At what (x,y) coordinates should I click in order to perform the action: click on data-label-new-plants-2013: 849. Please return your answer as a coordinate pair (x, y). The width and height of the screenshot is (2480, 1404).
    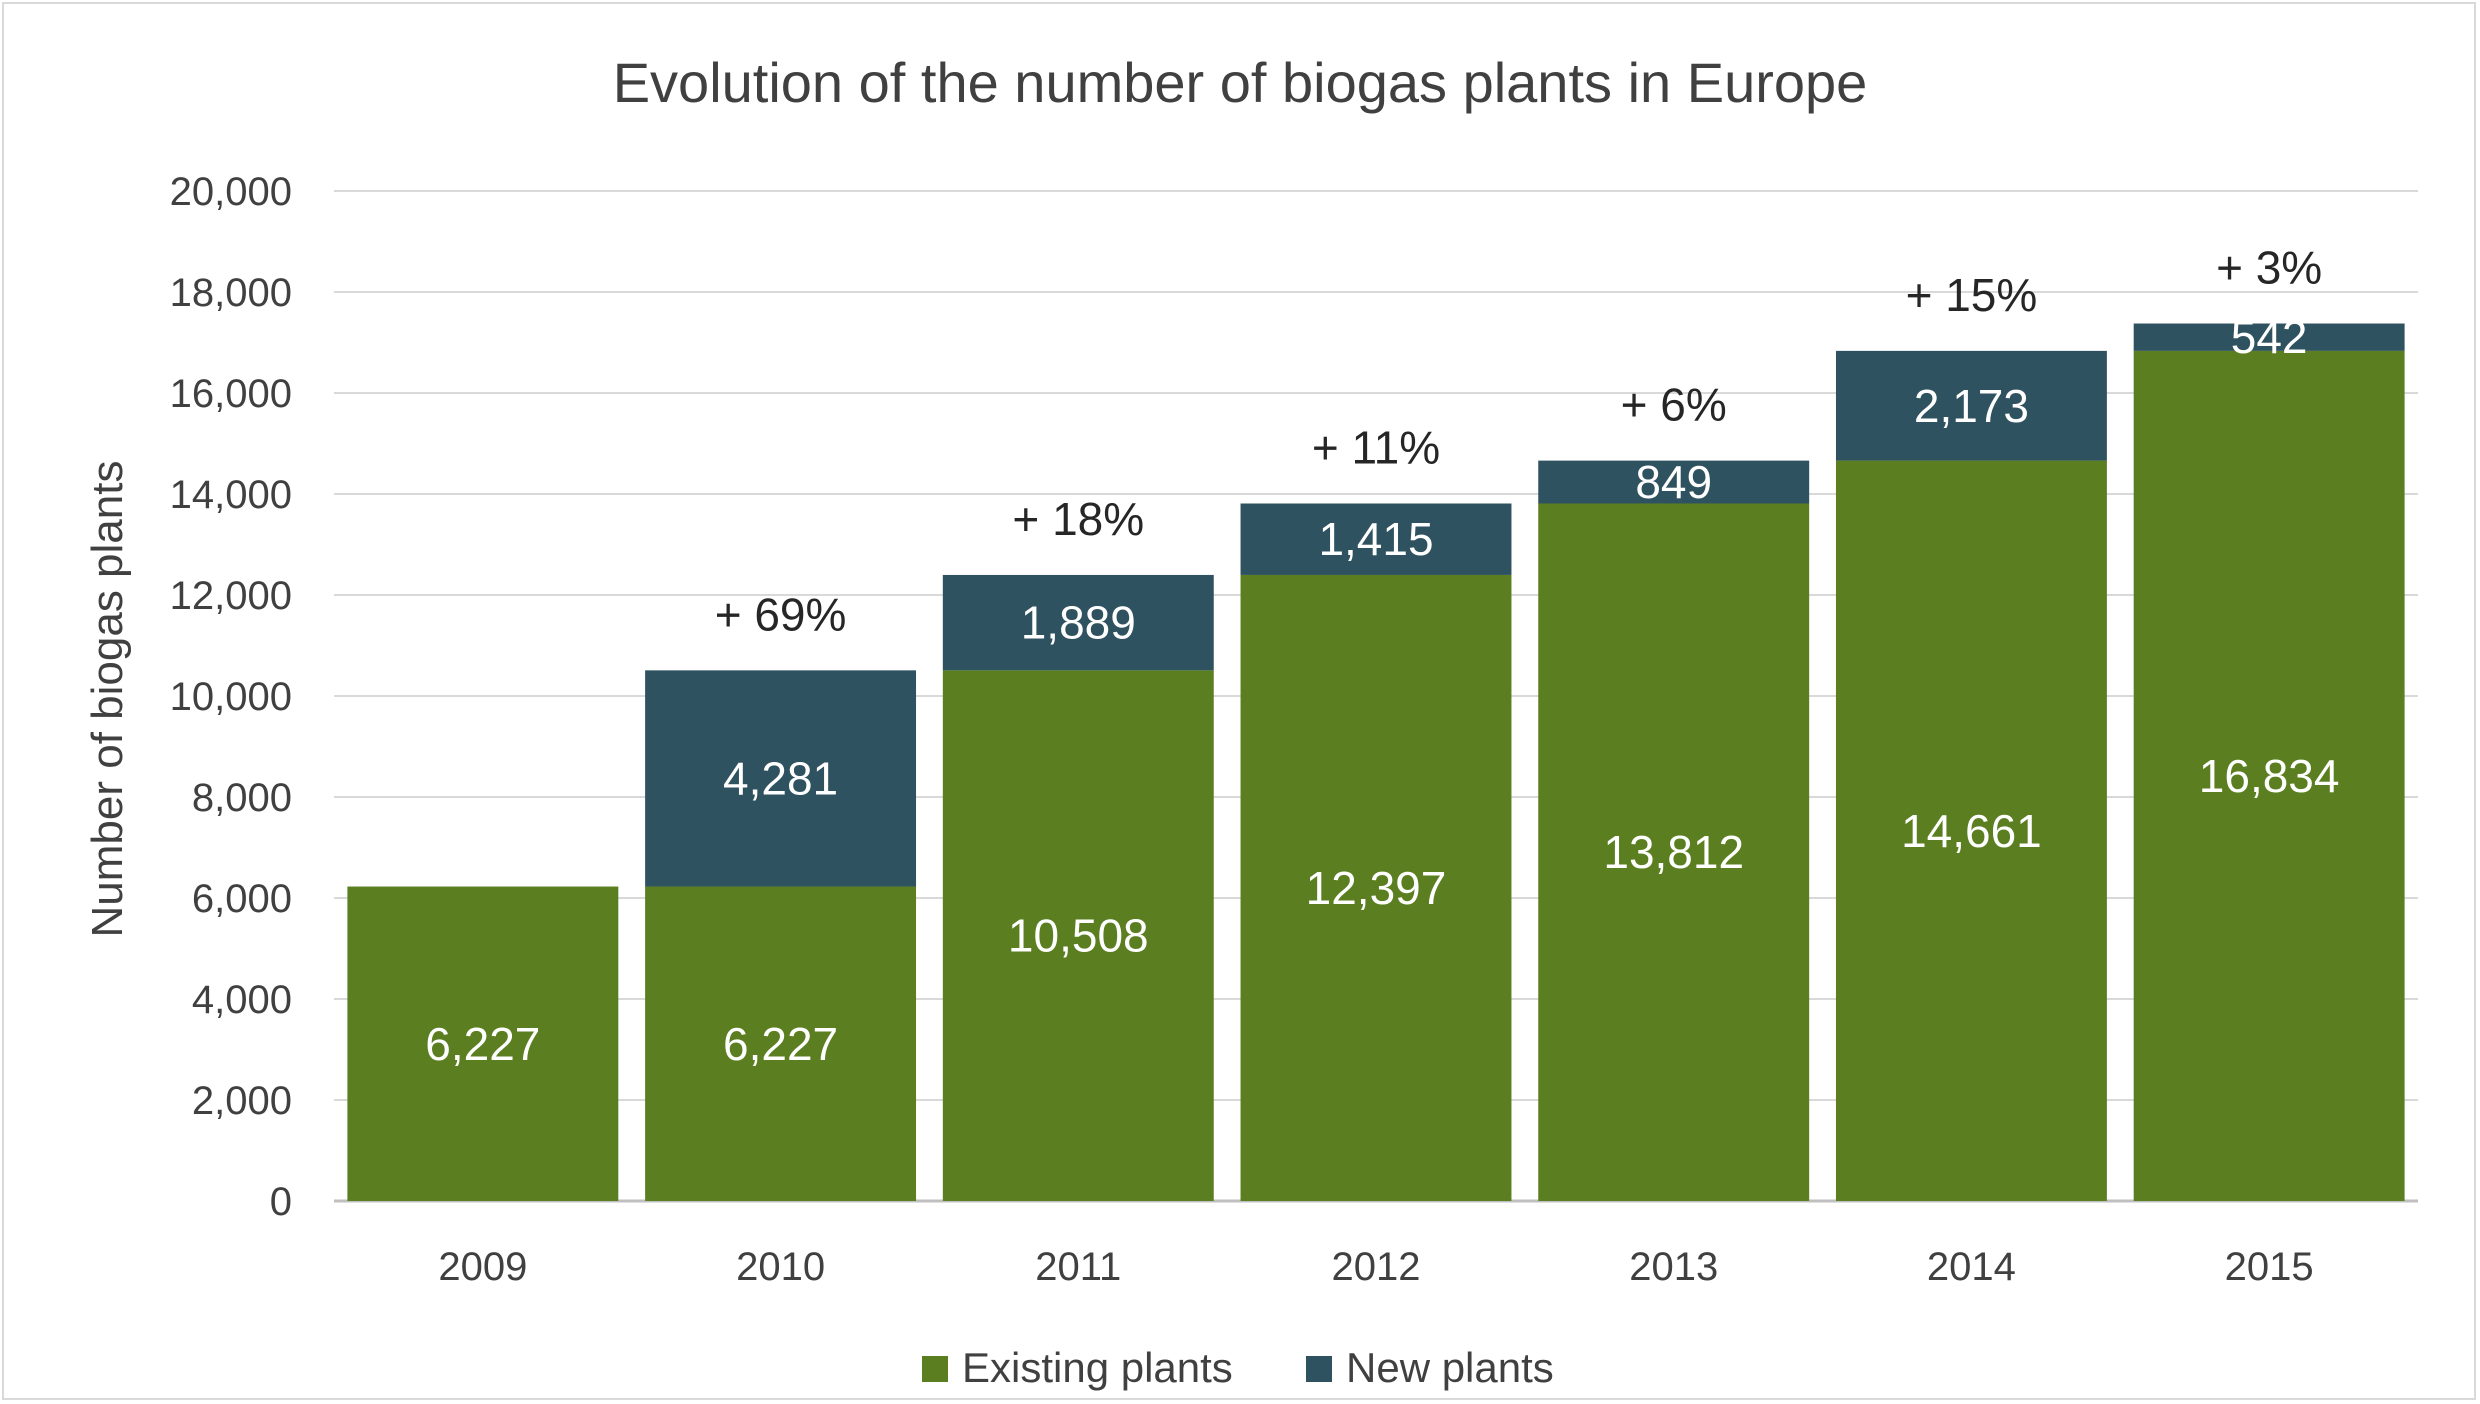
    Looking at the image, I should click on (1673, 482).